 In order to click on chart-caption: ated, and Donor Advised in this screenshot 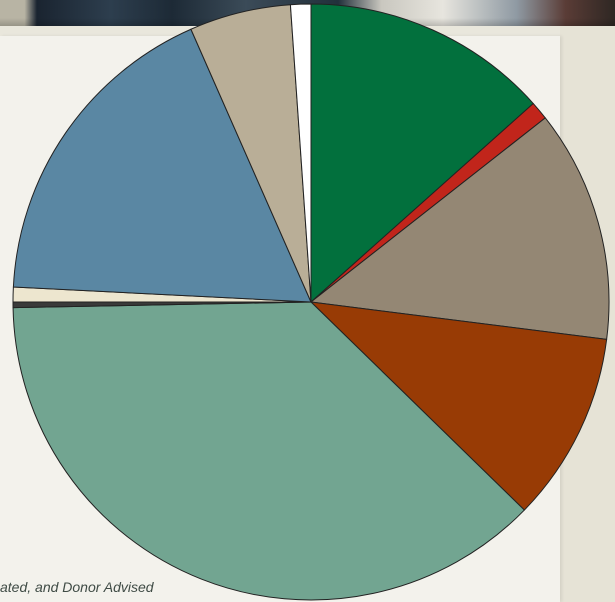, I will do `click(77, 587)`.